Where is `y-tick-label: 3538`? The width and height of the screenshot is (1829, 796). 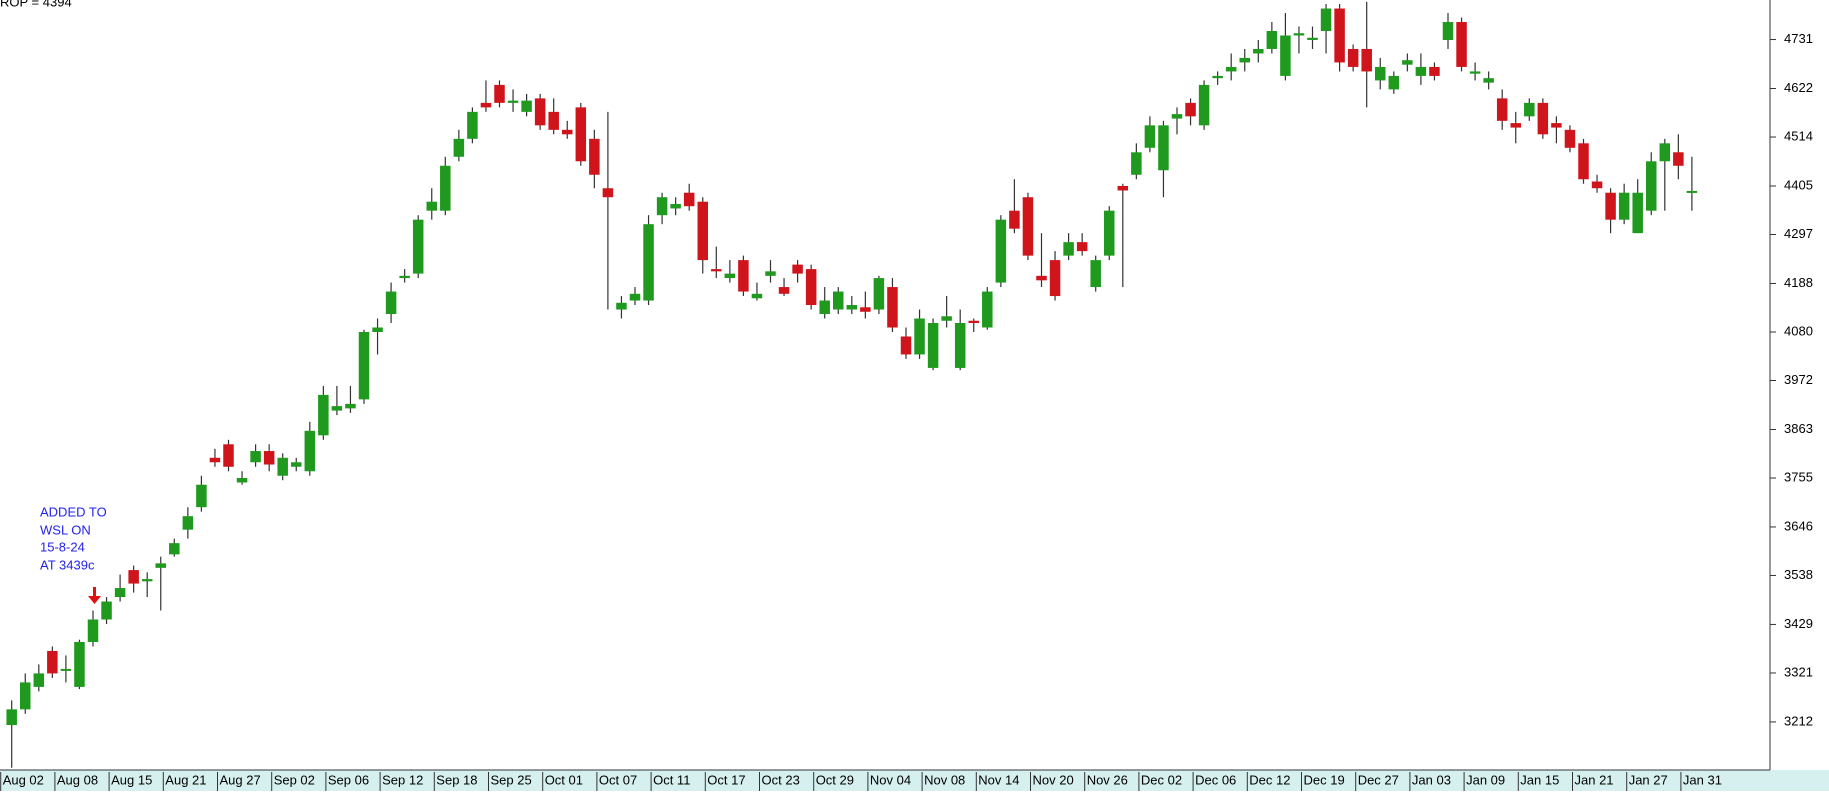
y-tick-label: 3538 is located at coordinates (1798, 574).